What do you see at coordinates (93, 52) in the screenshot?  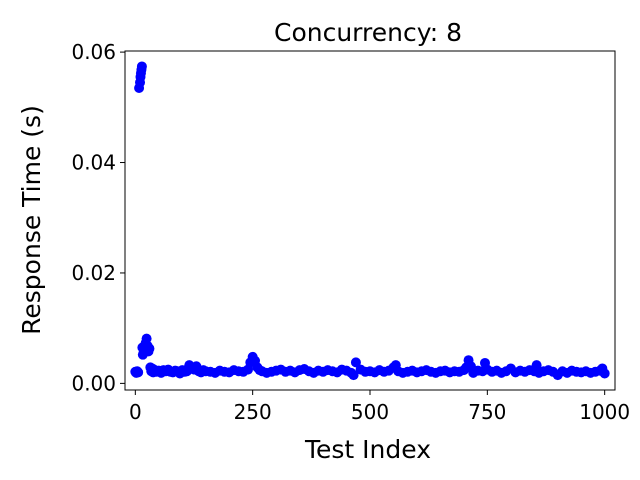 I see `y-tick-label: 0.06` at bounding box center [93, 52].